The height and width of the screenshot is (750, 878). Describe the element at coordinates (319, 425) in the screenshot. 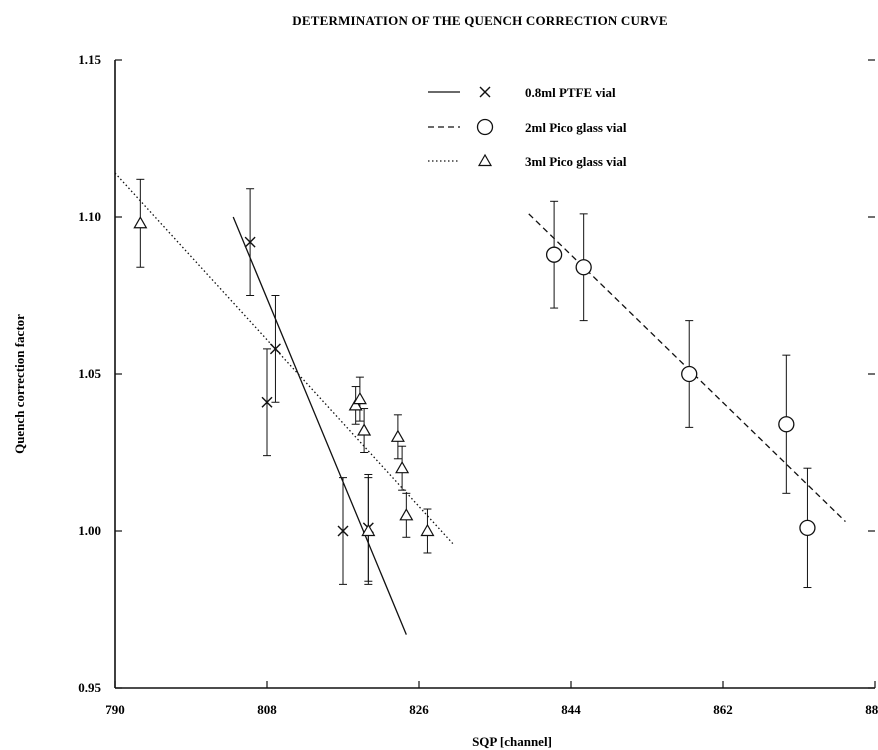

I see `fit-line-0-8ml-ptfe-vial` at that location.